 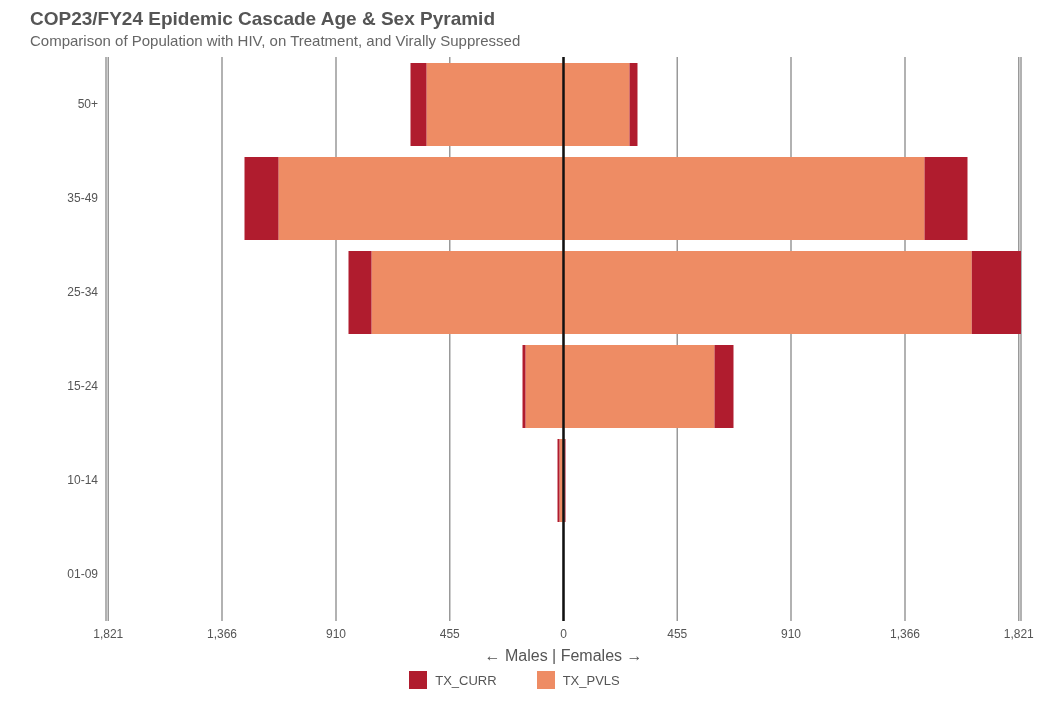 I want to click on y-tick-label: 15-24, so click(x=83, y=386).